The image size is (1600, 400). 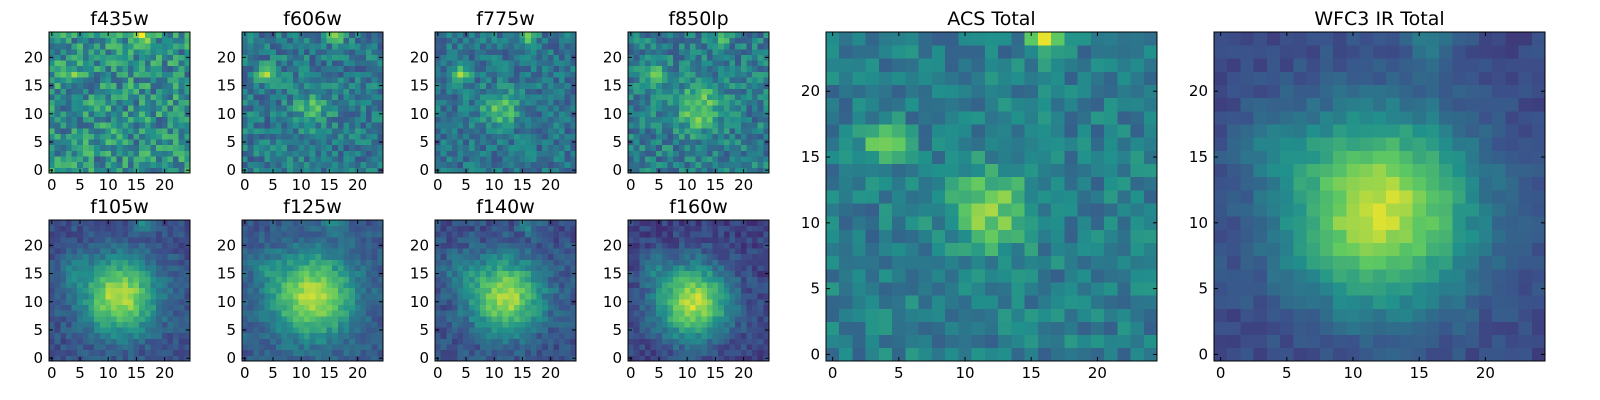 I want to click on y-tick-label: 5, so click(x=424, y=142).